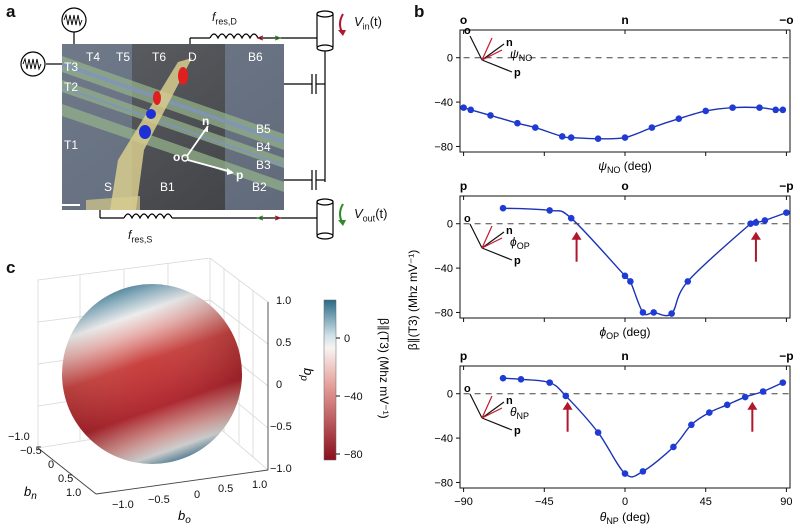 The image size is (800, 530). Describe the element at coordinates (625, 167) in the screenshot. I see `x-axis-label: ψNO (deg)` at that location.